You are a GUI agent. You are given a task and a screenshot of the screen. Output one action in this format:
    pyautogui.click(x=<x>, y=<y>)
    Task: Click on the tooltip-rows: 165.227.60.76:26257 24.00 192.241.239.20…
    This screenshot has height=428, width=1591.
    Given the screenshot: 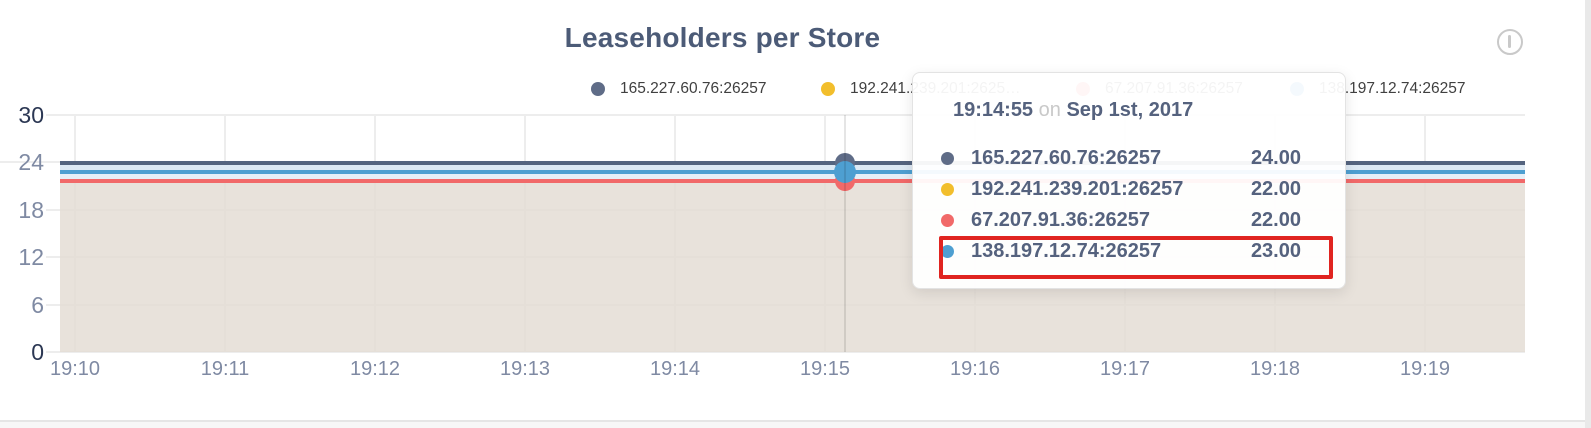 What is the action you would take?
    pyautogui.click(x=1121, y=205)
    